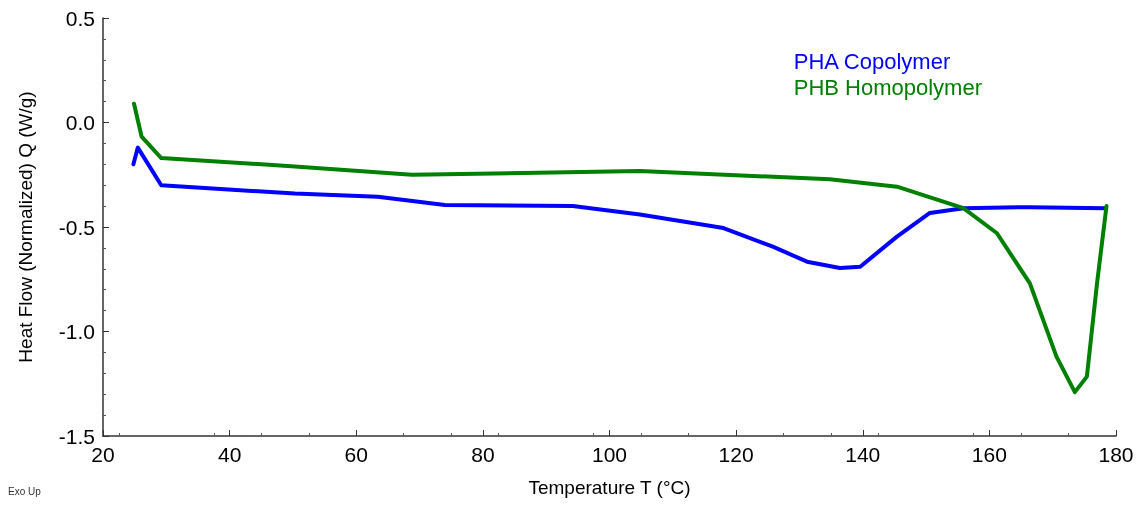 The image size is (1147, 507). What do you see at coordinates (80, 122) in the screenshot?
I see `y-tick-label: 0.0` at bounding box center [80, 122].